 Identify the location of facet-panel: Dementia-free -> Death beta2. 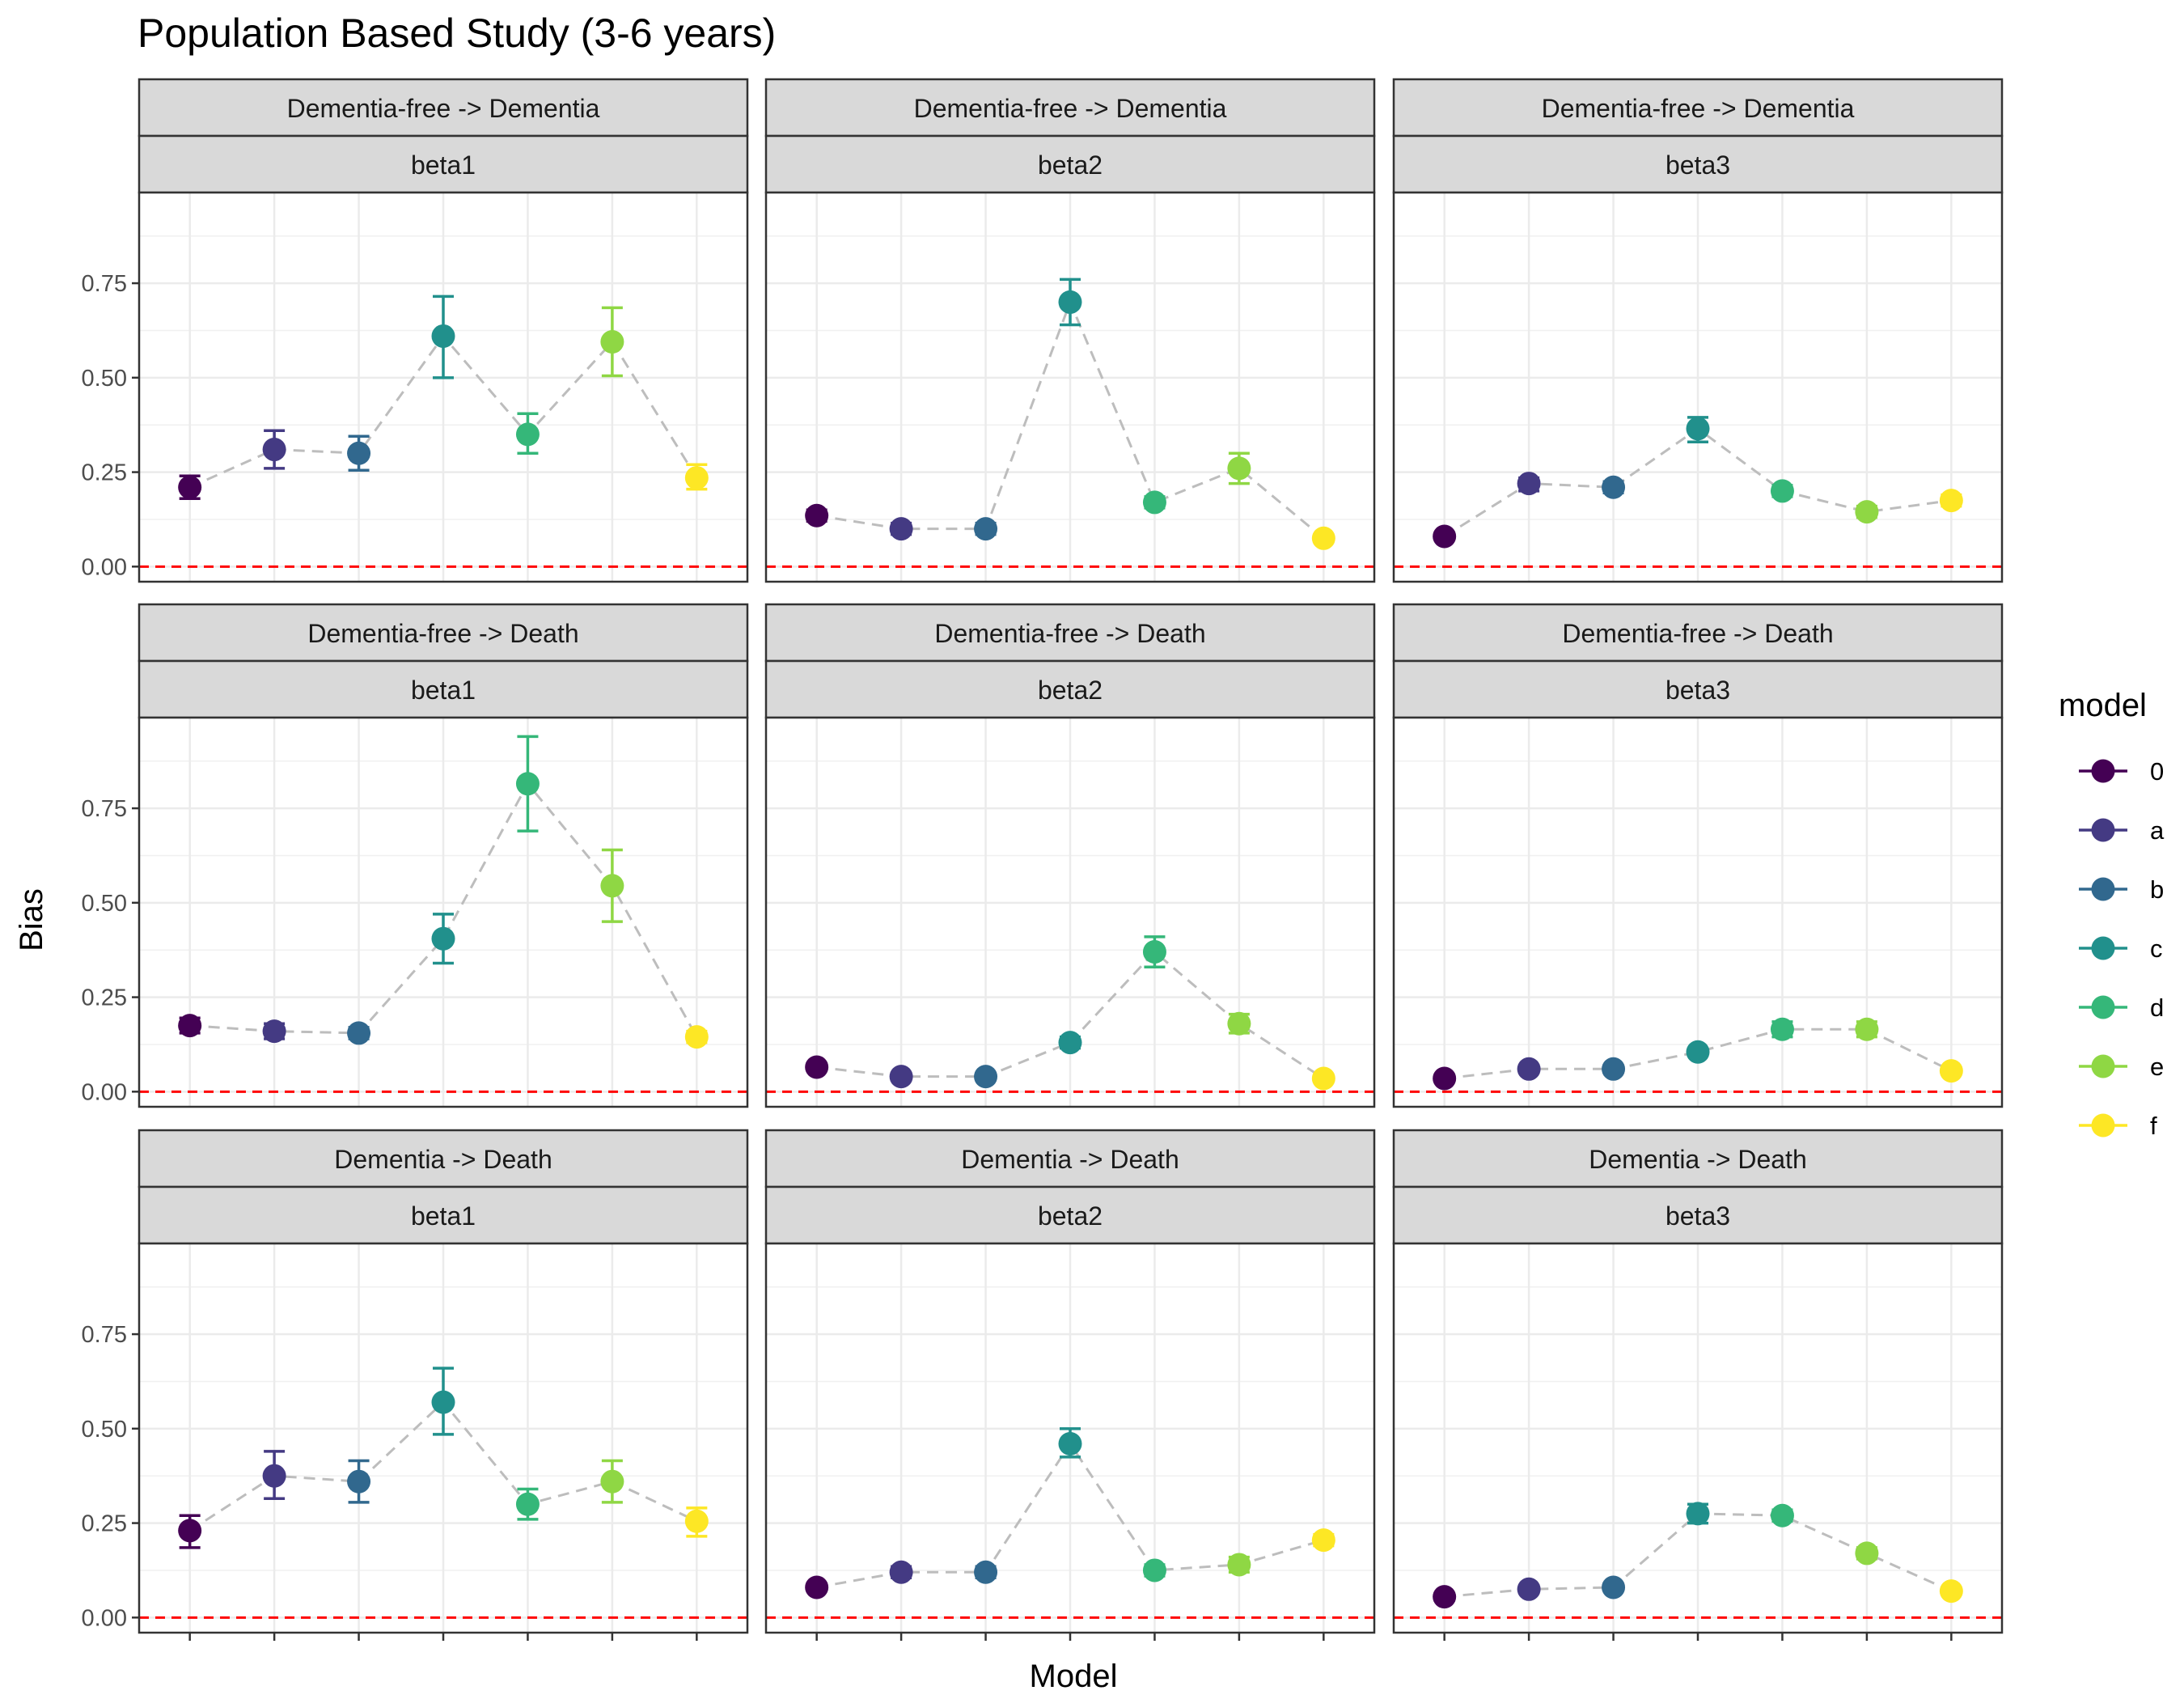
(1070, 856).